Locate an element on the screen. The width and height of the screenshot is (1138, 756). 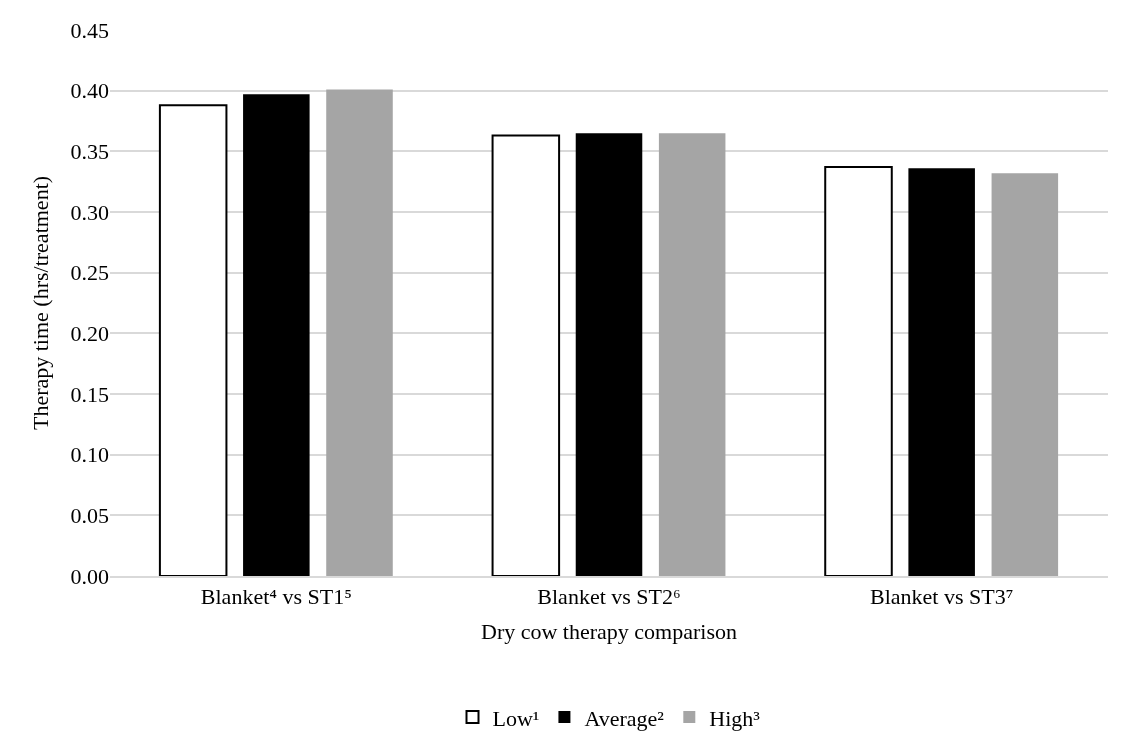
y-tick-label: 0.10 is located at coordinates (89, 455).